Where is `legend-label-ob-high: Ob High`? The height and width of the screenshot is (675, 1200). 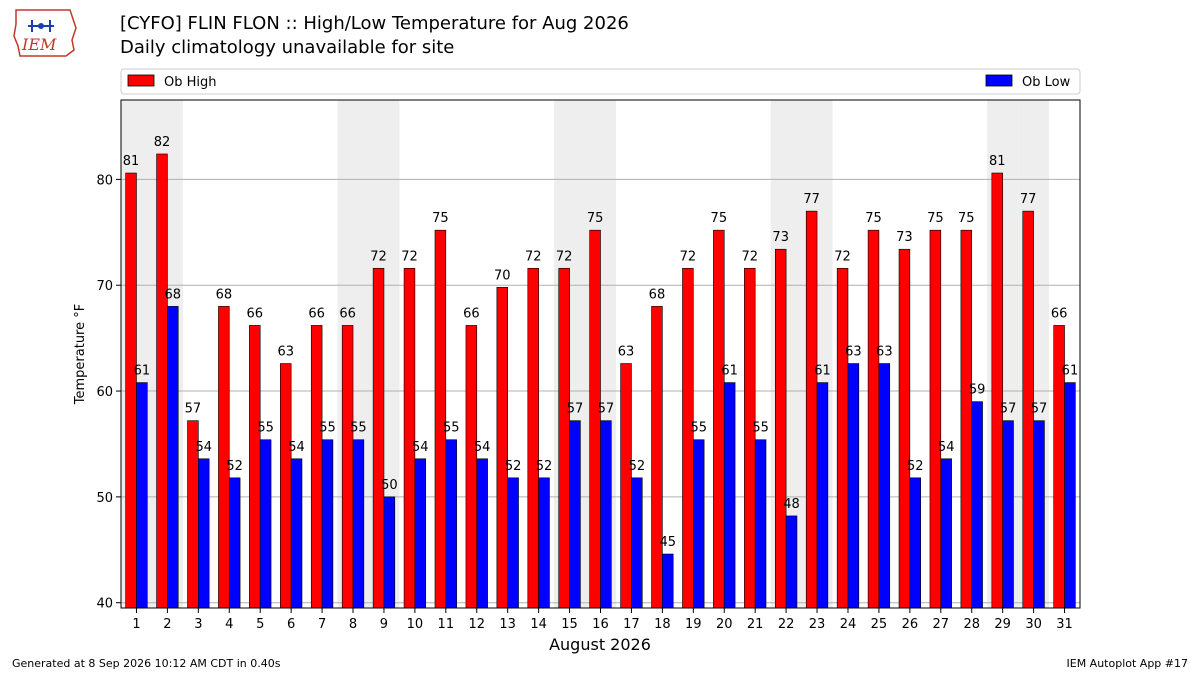 legend-label-ob-high: Ob High is located at coordinates (190, 82).